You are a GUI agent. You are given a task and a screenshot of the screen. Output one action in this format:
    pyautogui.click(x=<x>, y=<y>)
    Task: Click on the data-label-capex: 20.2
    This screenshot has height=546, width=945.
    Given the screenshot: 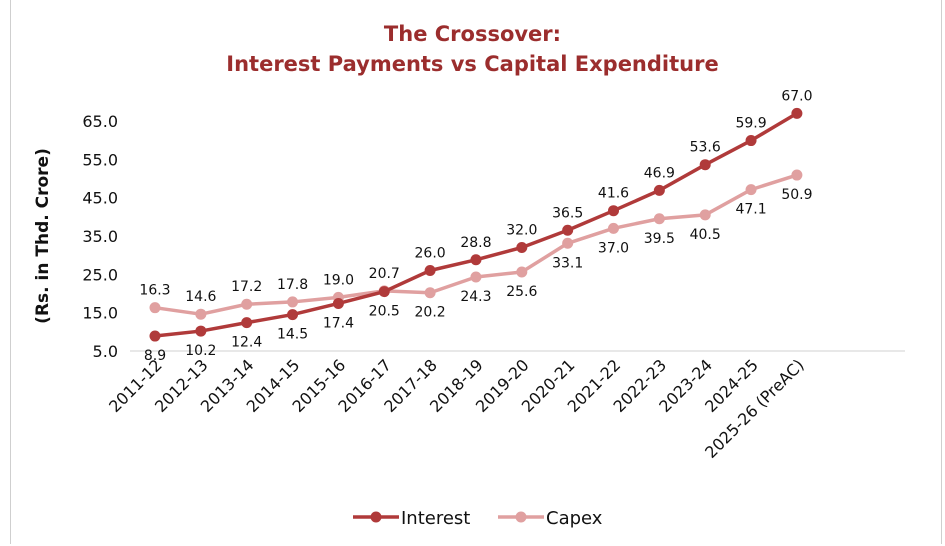 What is the action you would take?
    pyautogui.click(x=430, y=313)
    